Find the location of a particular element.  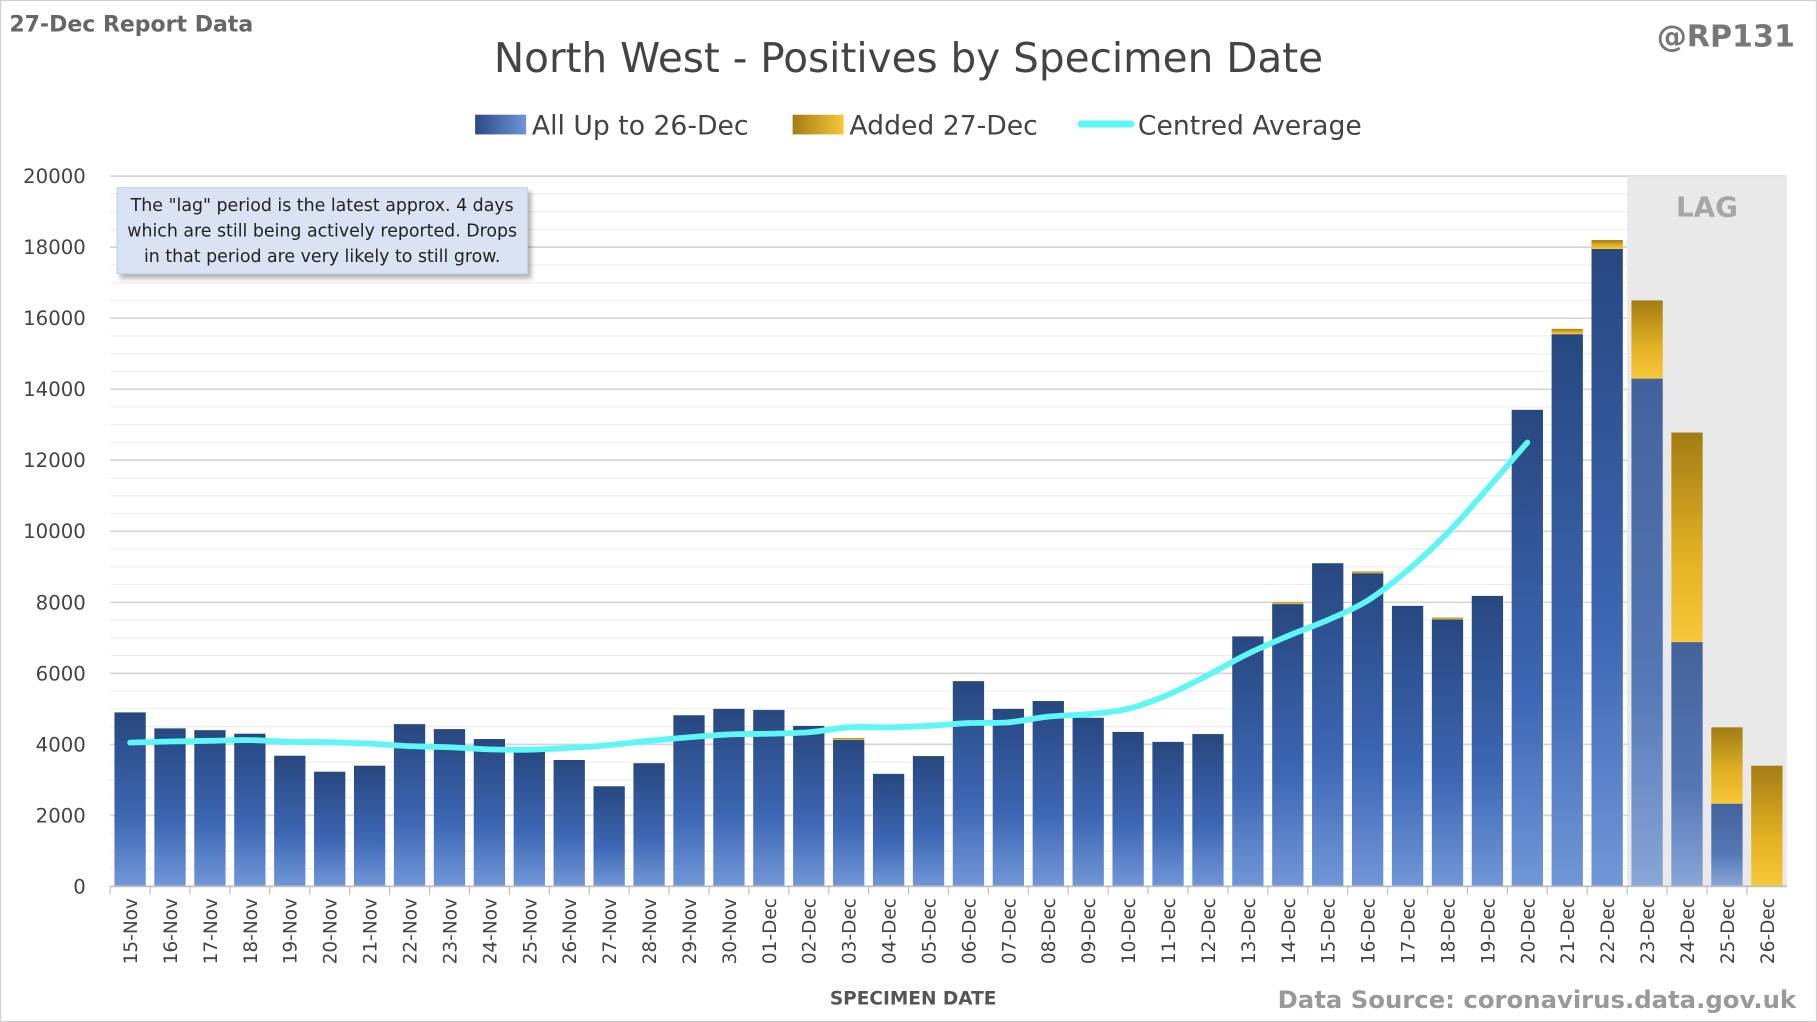

y-tick-label: 12000 is located at coordinates (54, 460).